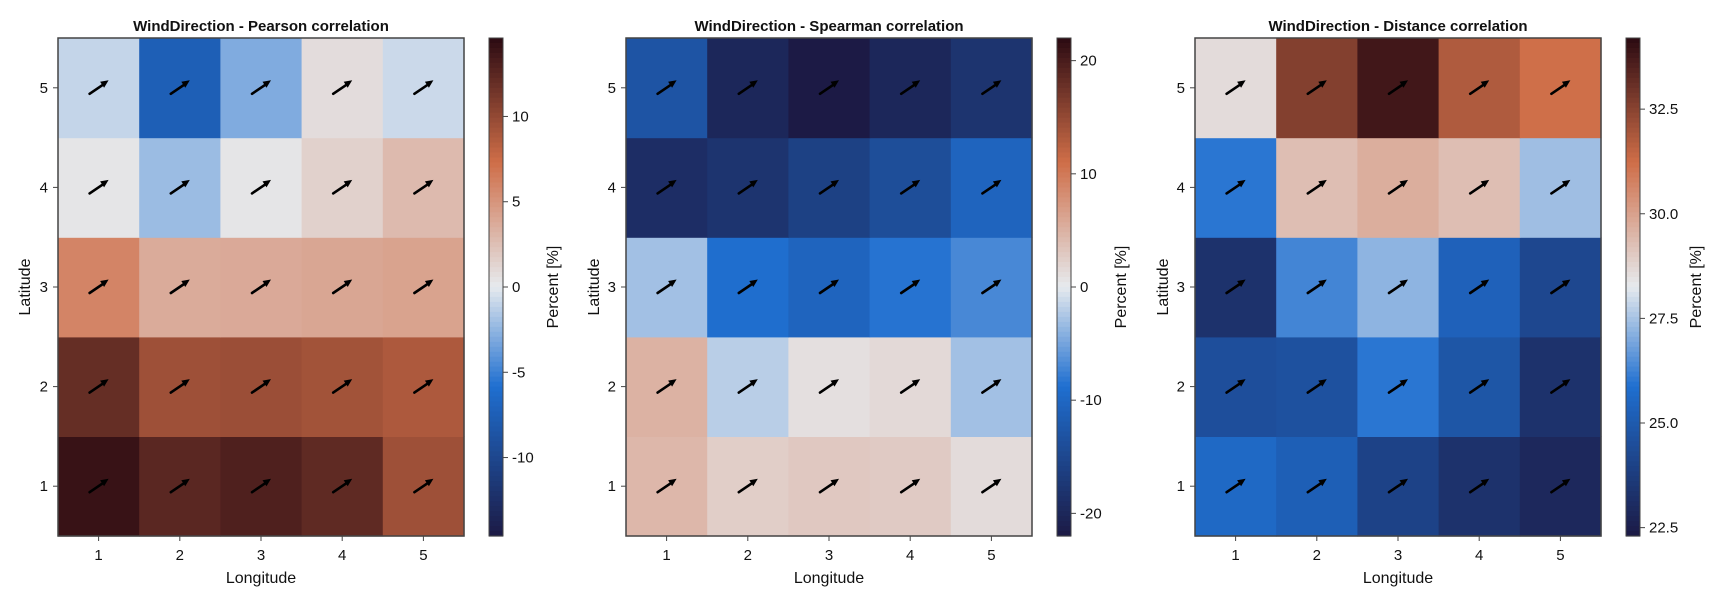  Describe the element at coordinates (617, 287) in the screenshot. I see `y-ticks: 1 2 3 4 5` at that location.